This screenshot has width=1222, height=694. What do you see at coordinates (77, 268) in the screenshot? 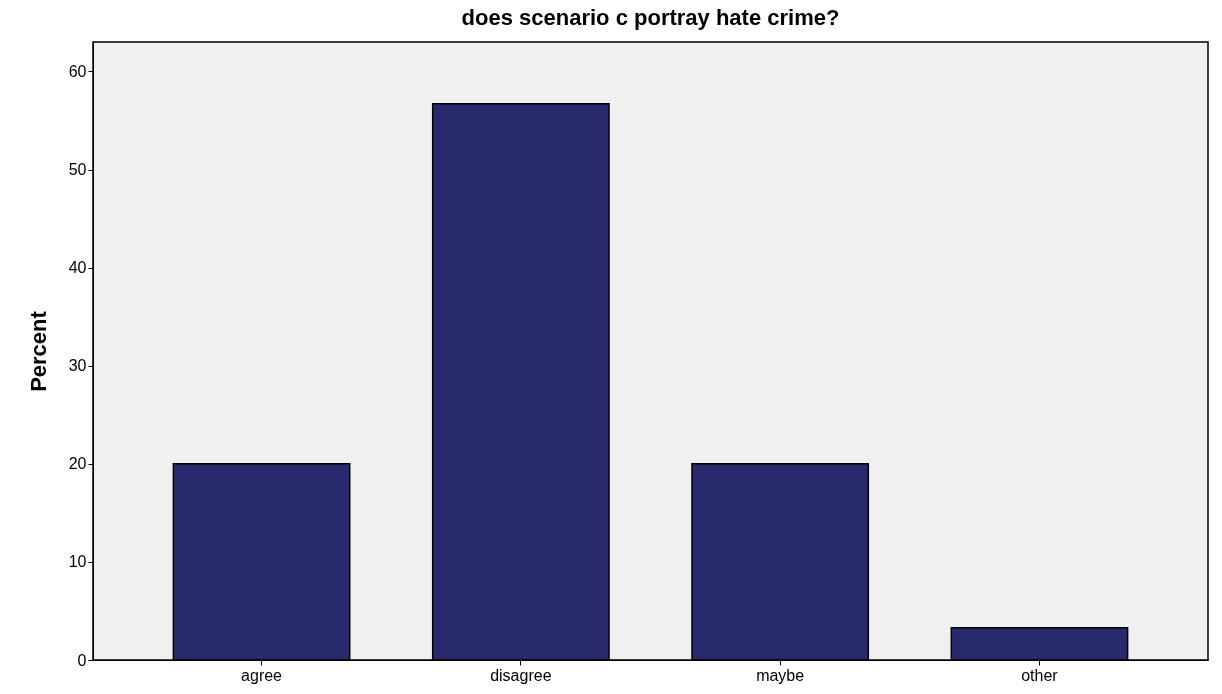
I see `y-tick-label: 40` at bounding box center [77, 268].